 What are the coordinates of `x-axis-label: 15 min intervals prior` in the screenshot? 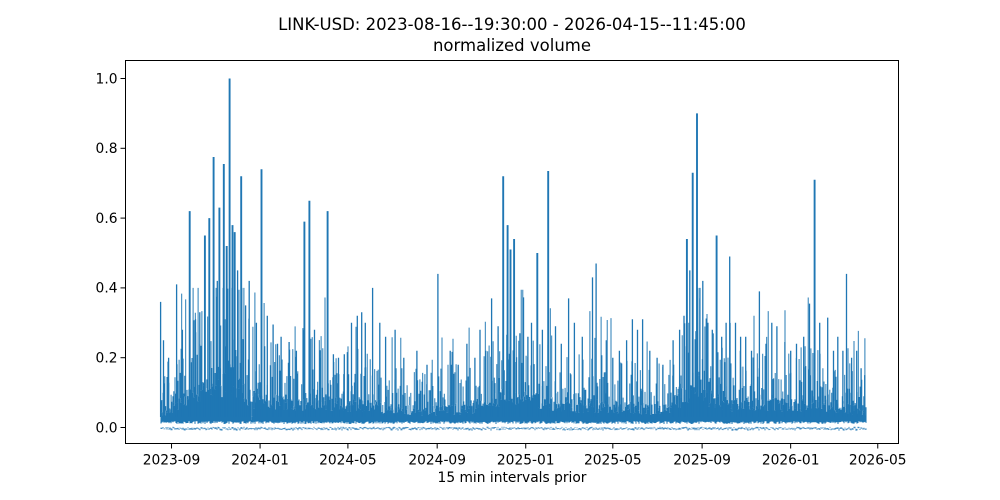 It's located at (512, 478).